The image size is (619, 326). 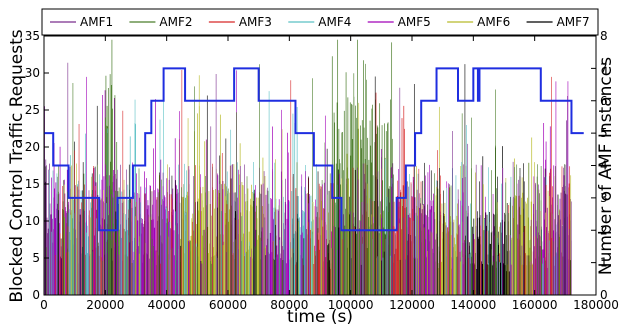 What do you see at coordinates (32, 184) in the screenshot?
I see `y-left-tick-label: 15` at bounding box center [32, 184].